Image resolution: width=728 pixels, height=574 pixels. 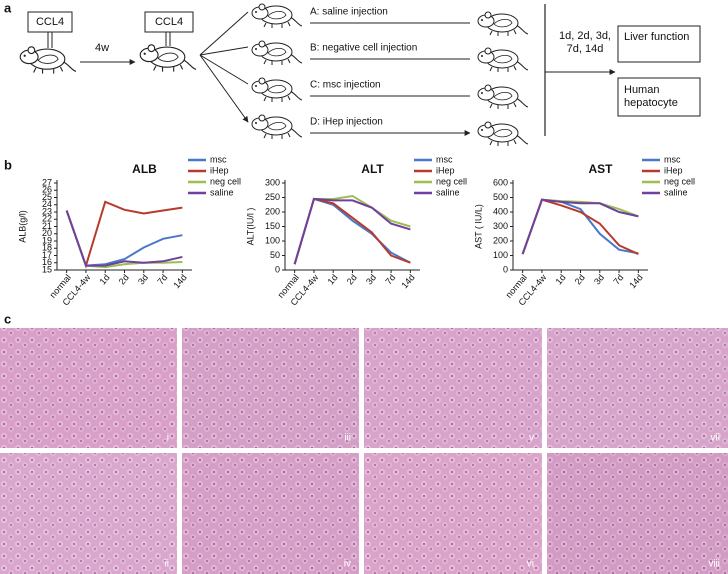 What do you see at coordinates (47, 233) in the screenshot?
I see `y-tick-label: 20` at bounding box center [47, 233].